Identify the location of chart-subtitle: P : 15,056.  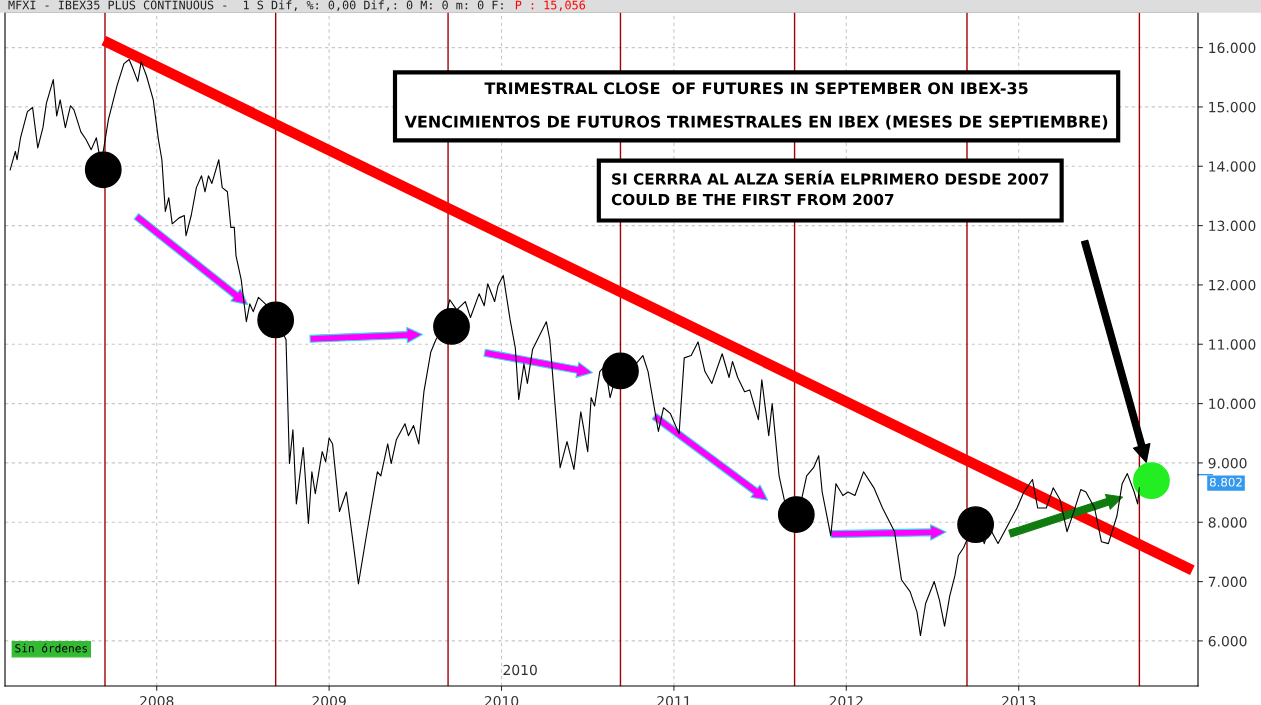
(550, 5).